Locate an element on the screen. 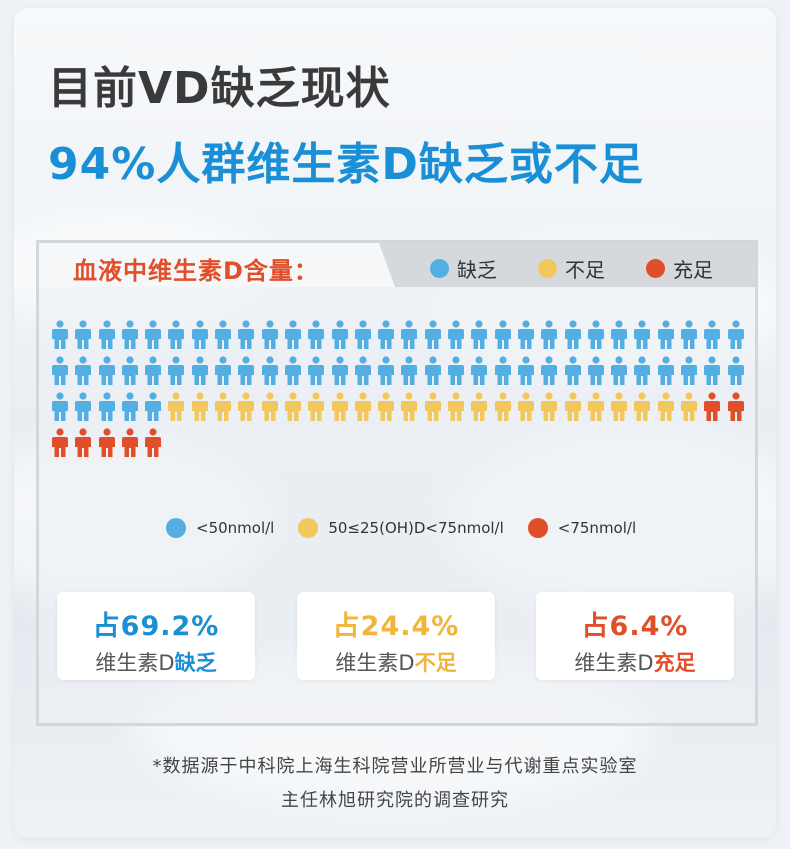  stat-card-insufficient: 占24.4% 维生素D不足 is located at coordinates (396, 636).